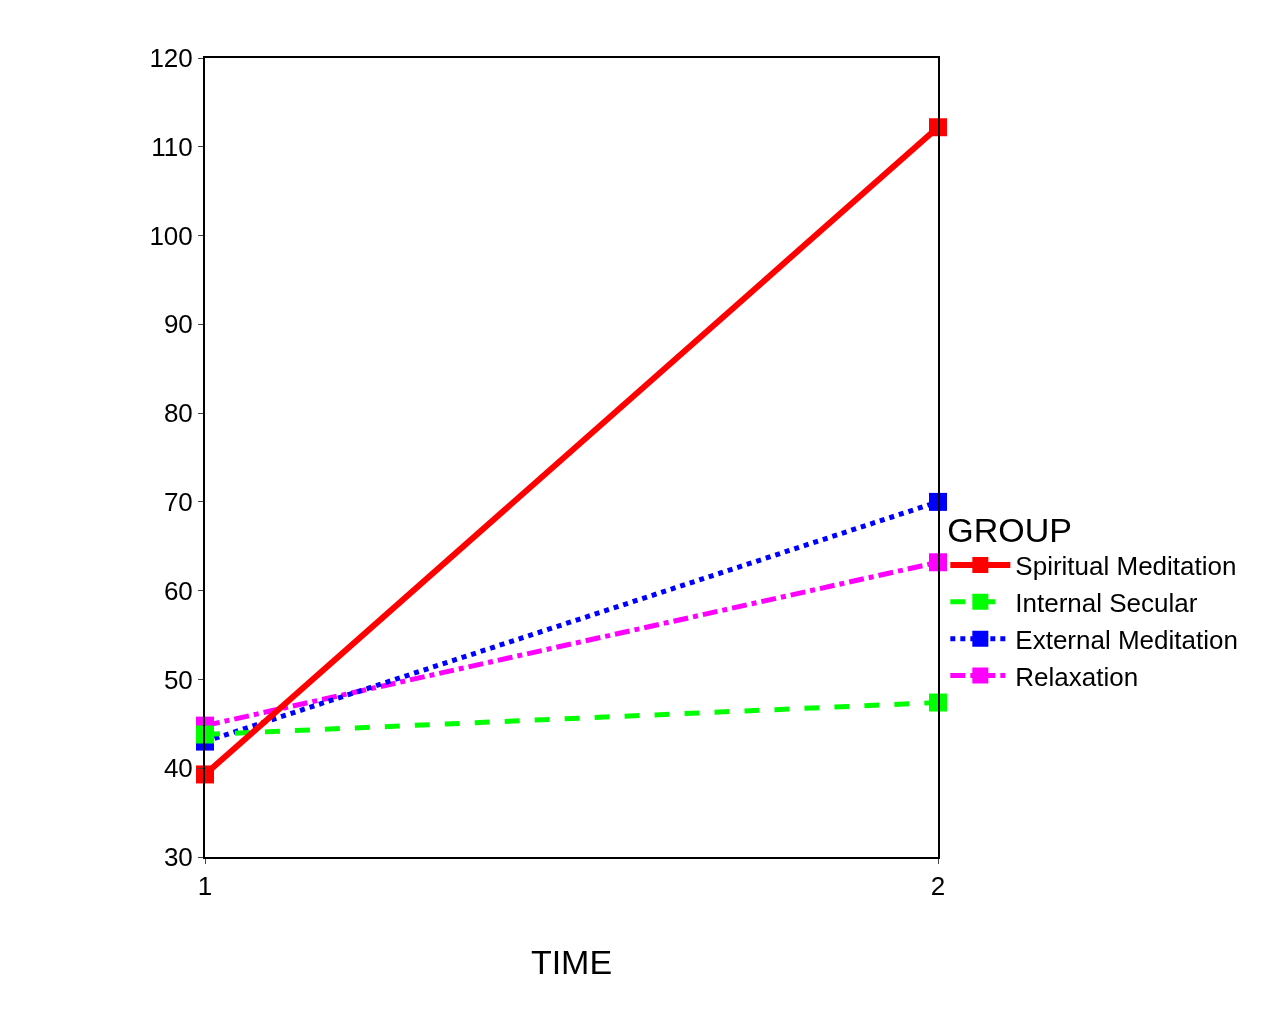  Describe the element at coordinates (178, 324) in the screenshot. I see `y-tick-label: 90` at that location.